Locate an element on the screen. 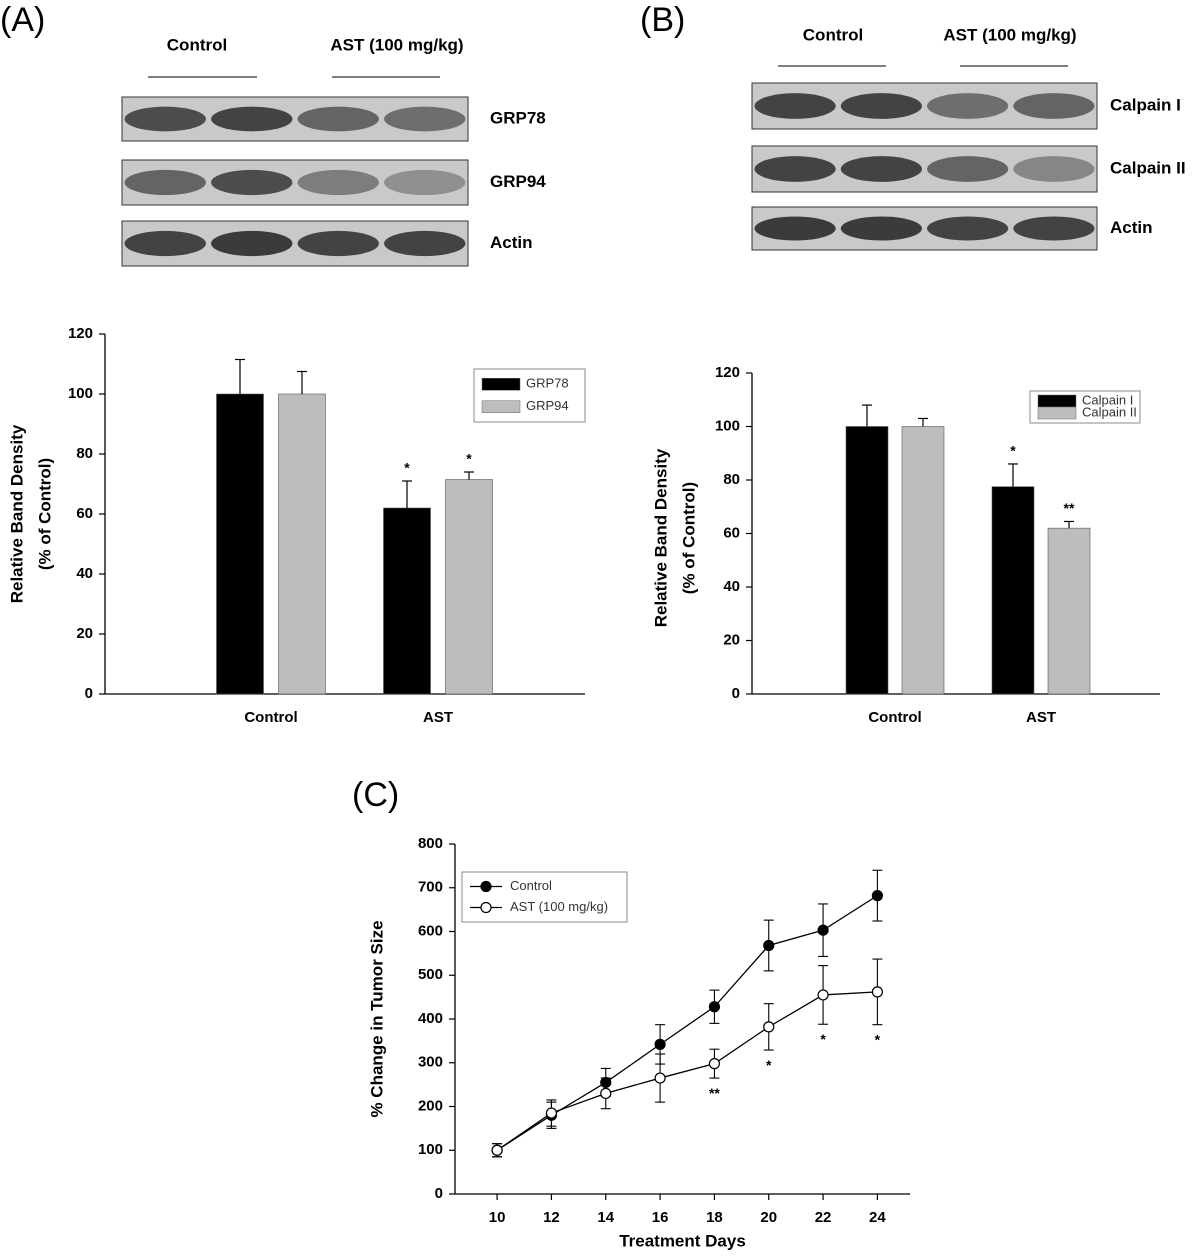 This screenshot has height=1259, width=1200. x-axis-label: Treatment Days is located at coordinates (682, 1240).